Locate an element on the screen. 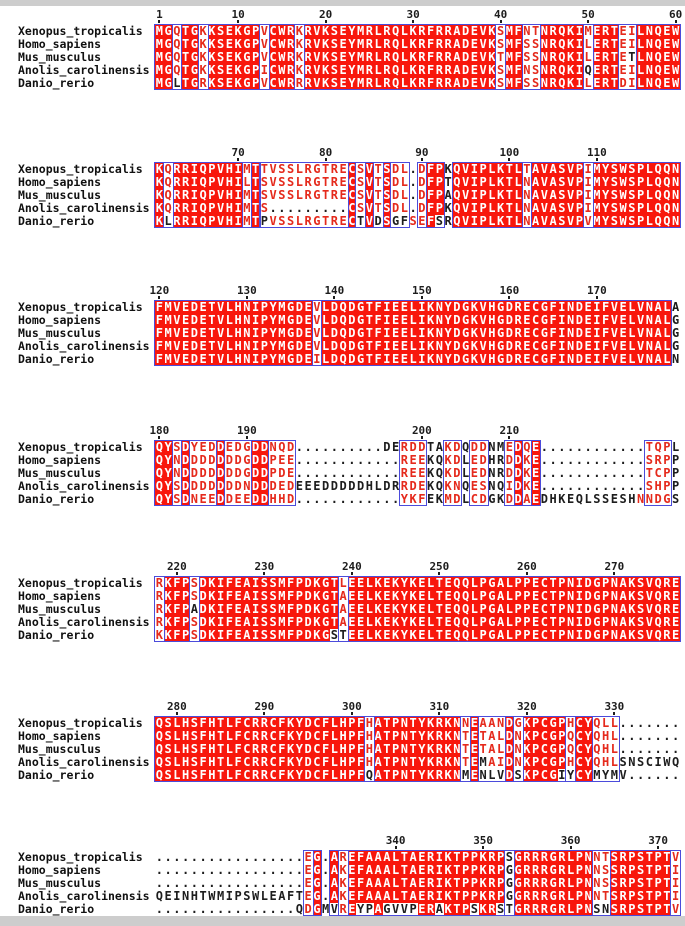 This screenshot has height=926, width=685. ruler-tick-number: 190 is located at coordinates (246, 430).